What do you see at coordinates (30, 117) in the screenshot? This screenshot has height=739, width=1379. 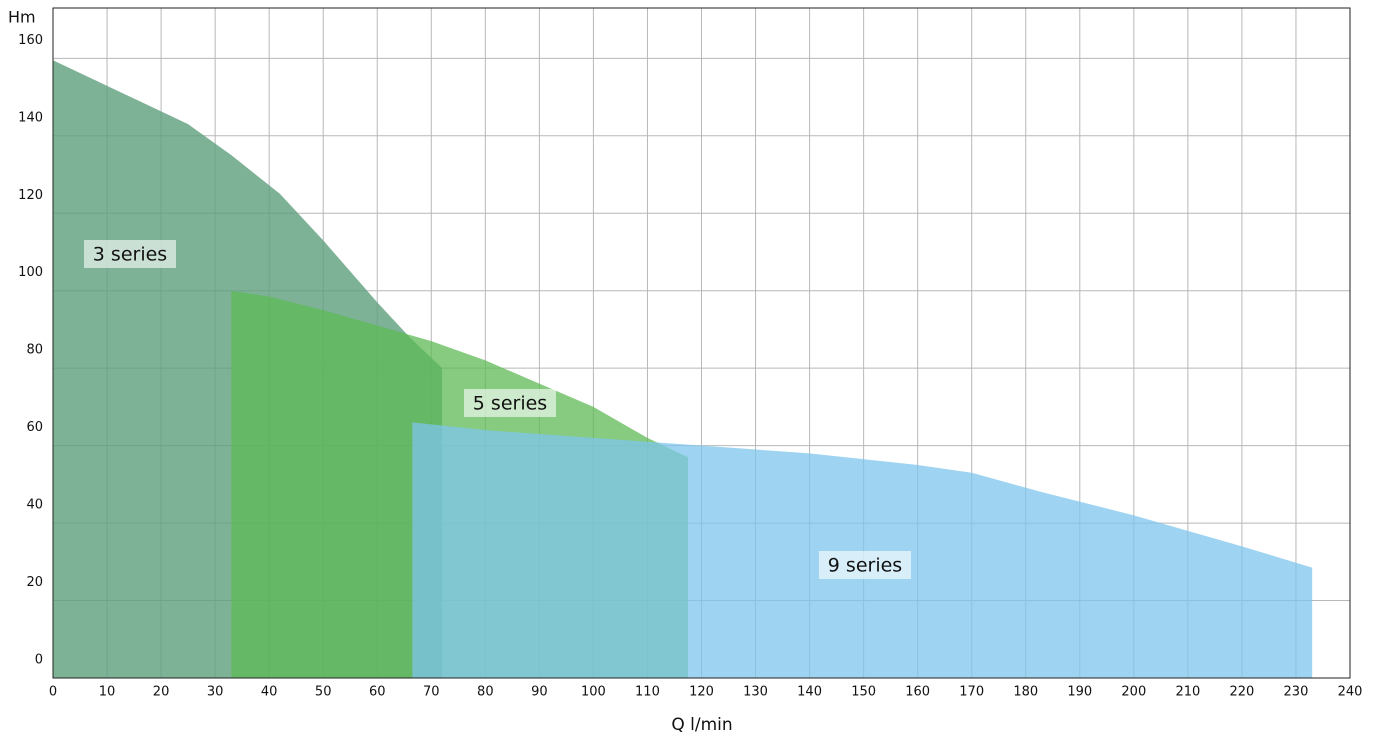 I see `y-tick-label: 140` at bounding box center [30, 117].